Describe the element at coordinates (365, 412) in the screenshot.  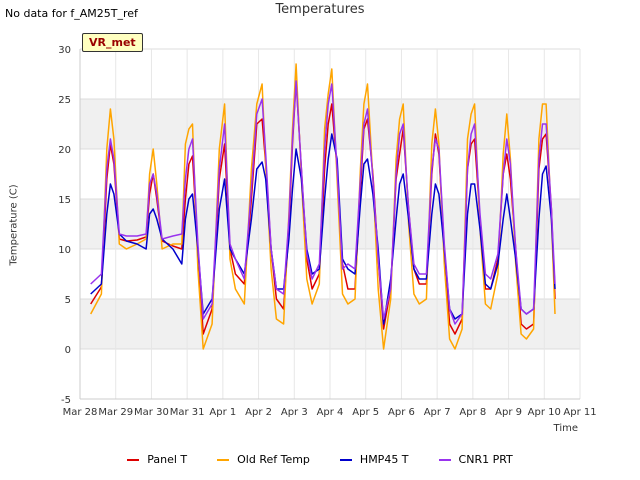
I see `x-tick-label: Apr 5` at that location.